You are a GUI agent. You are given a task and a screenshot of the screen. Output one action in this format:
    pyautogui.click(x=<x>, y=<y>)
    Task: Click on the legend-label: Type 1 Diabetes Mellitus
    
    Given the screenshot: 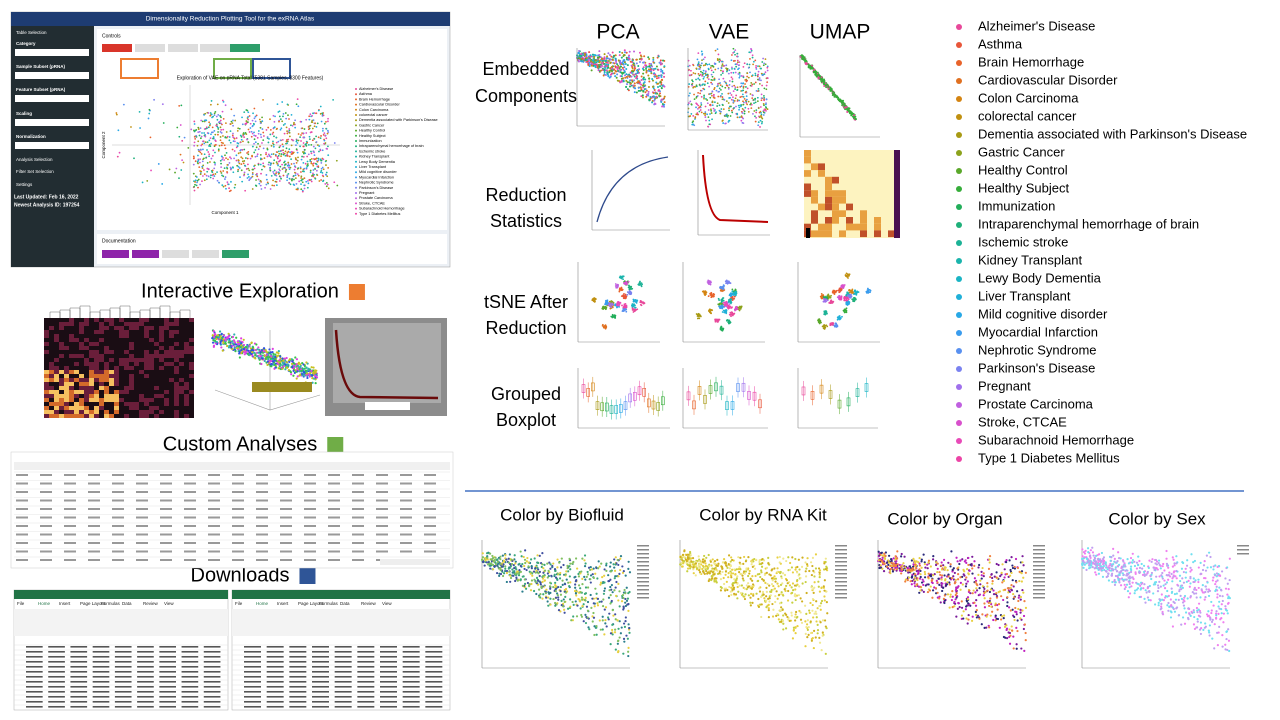 What is the action you would take?
    pyautogui.click(x=379, y=214)
    